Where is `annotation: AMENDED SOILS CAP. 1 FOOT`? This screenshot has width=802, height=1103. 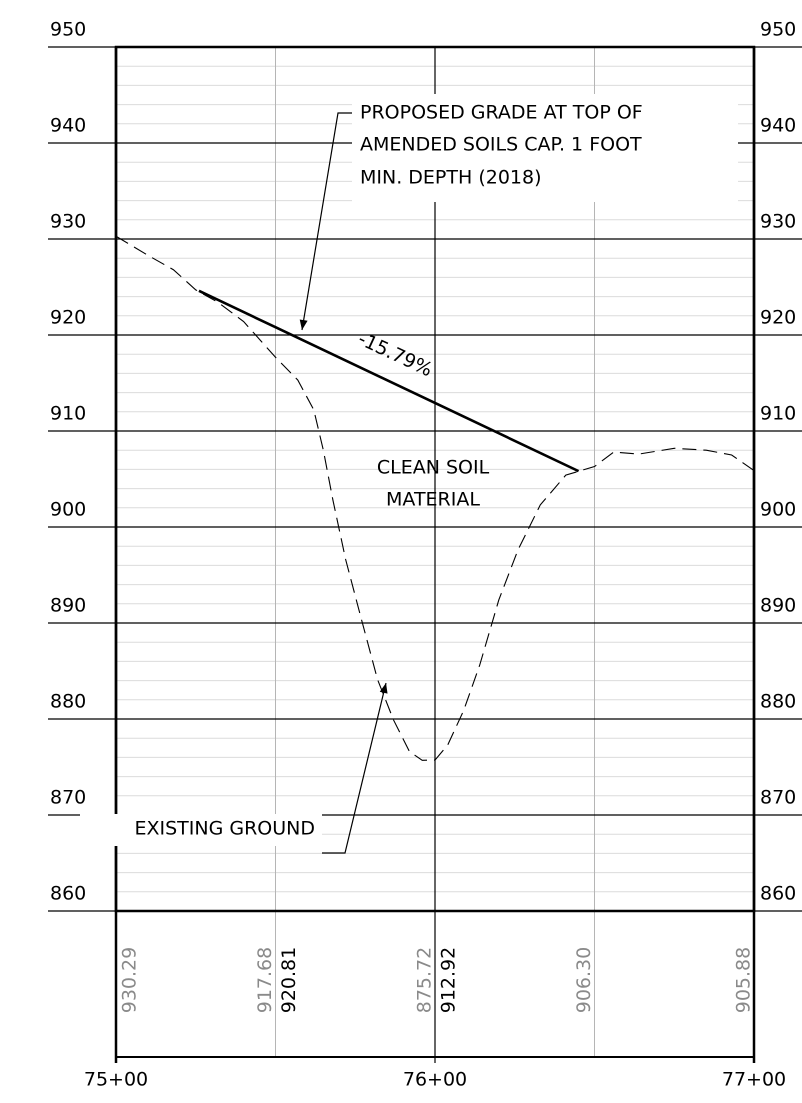 annotation: AMENDED SOILS CAP. 1 FOOT is located at coordinates (501, 145).